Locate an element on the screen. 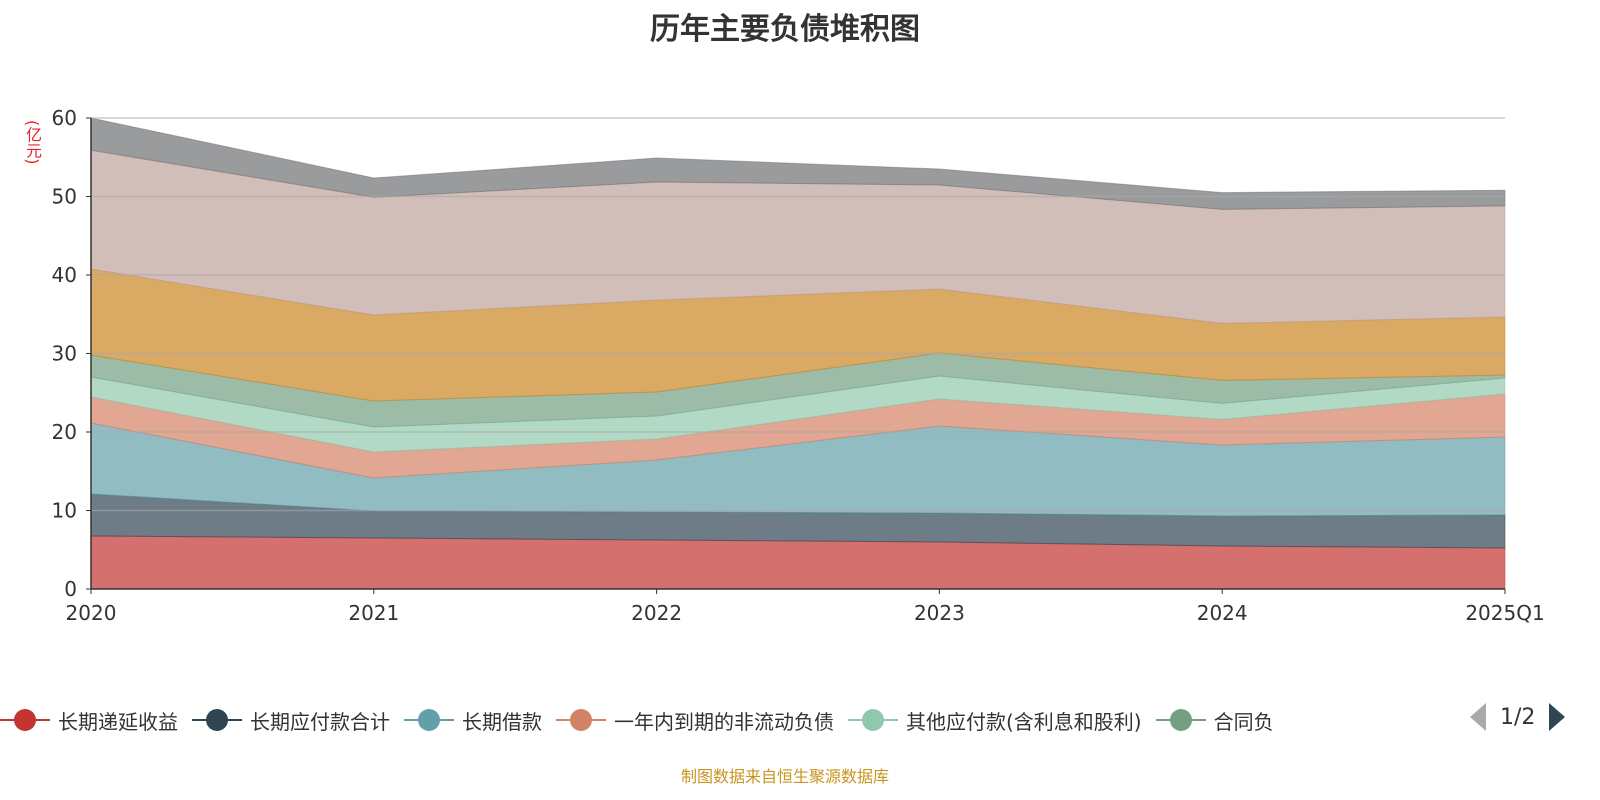 The height and width of the screenshot is (800, 1600). x-tick-label: 2022 is located at coordinates (656, 613).